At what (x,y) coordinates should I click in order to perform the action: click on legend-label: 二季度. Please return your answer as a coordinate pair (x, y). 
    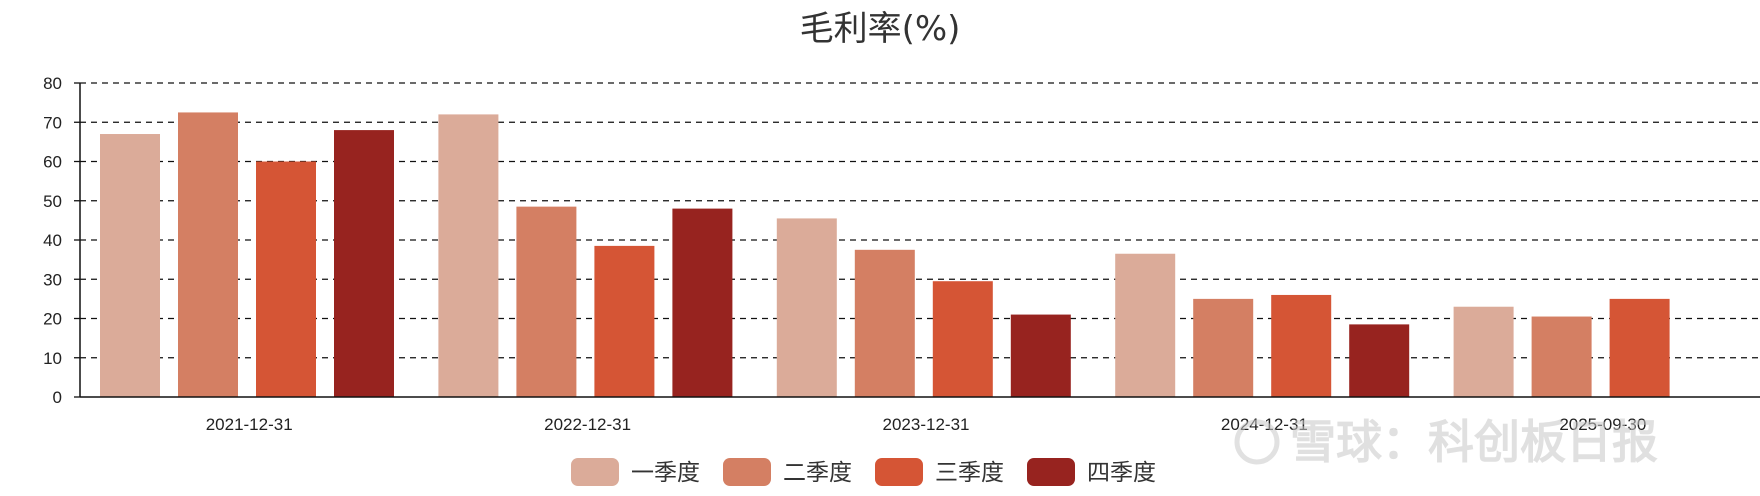
    Looking at the image, I should click on (817, 473).